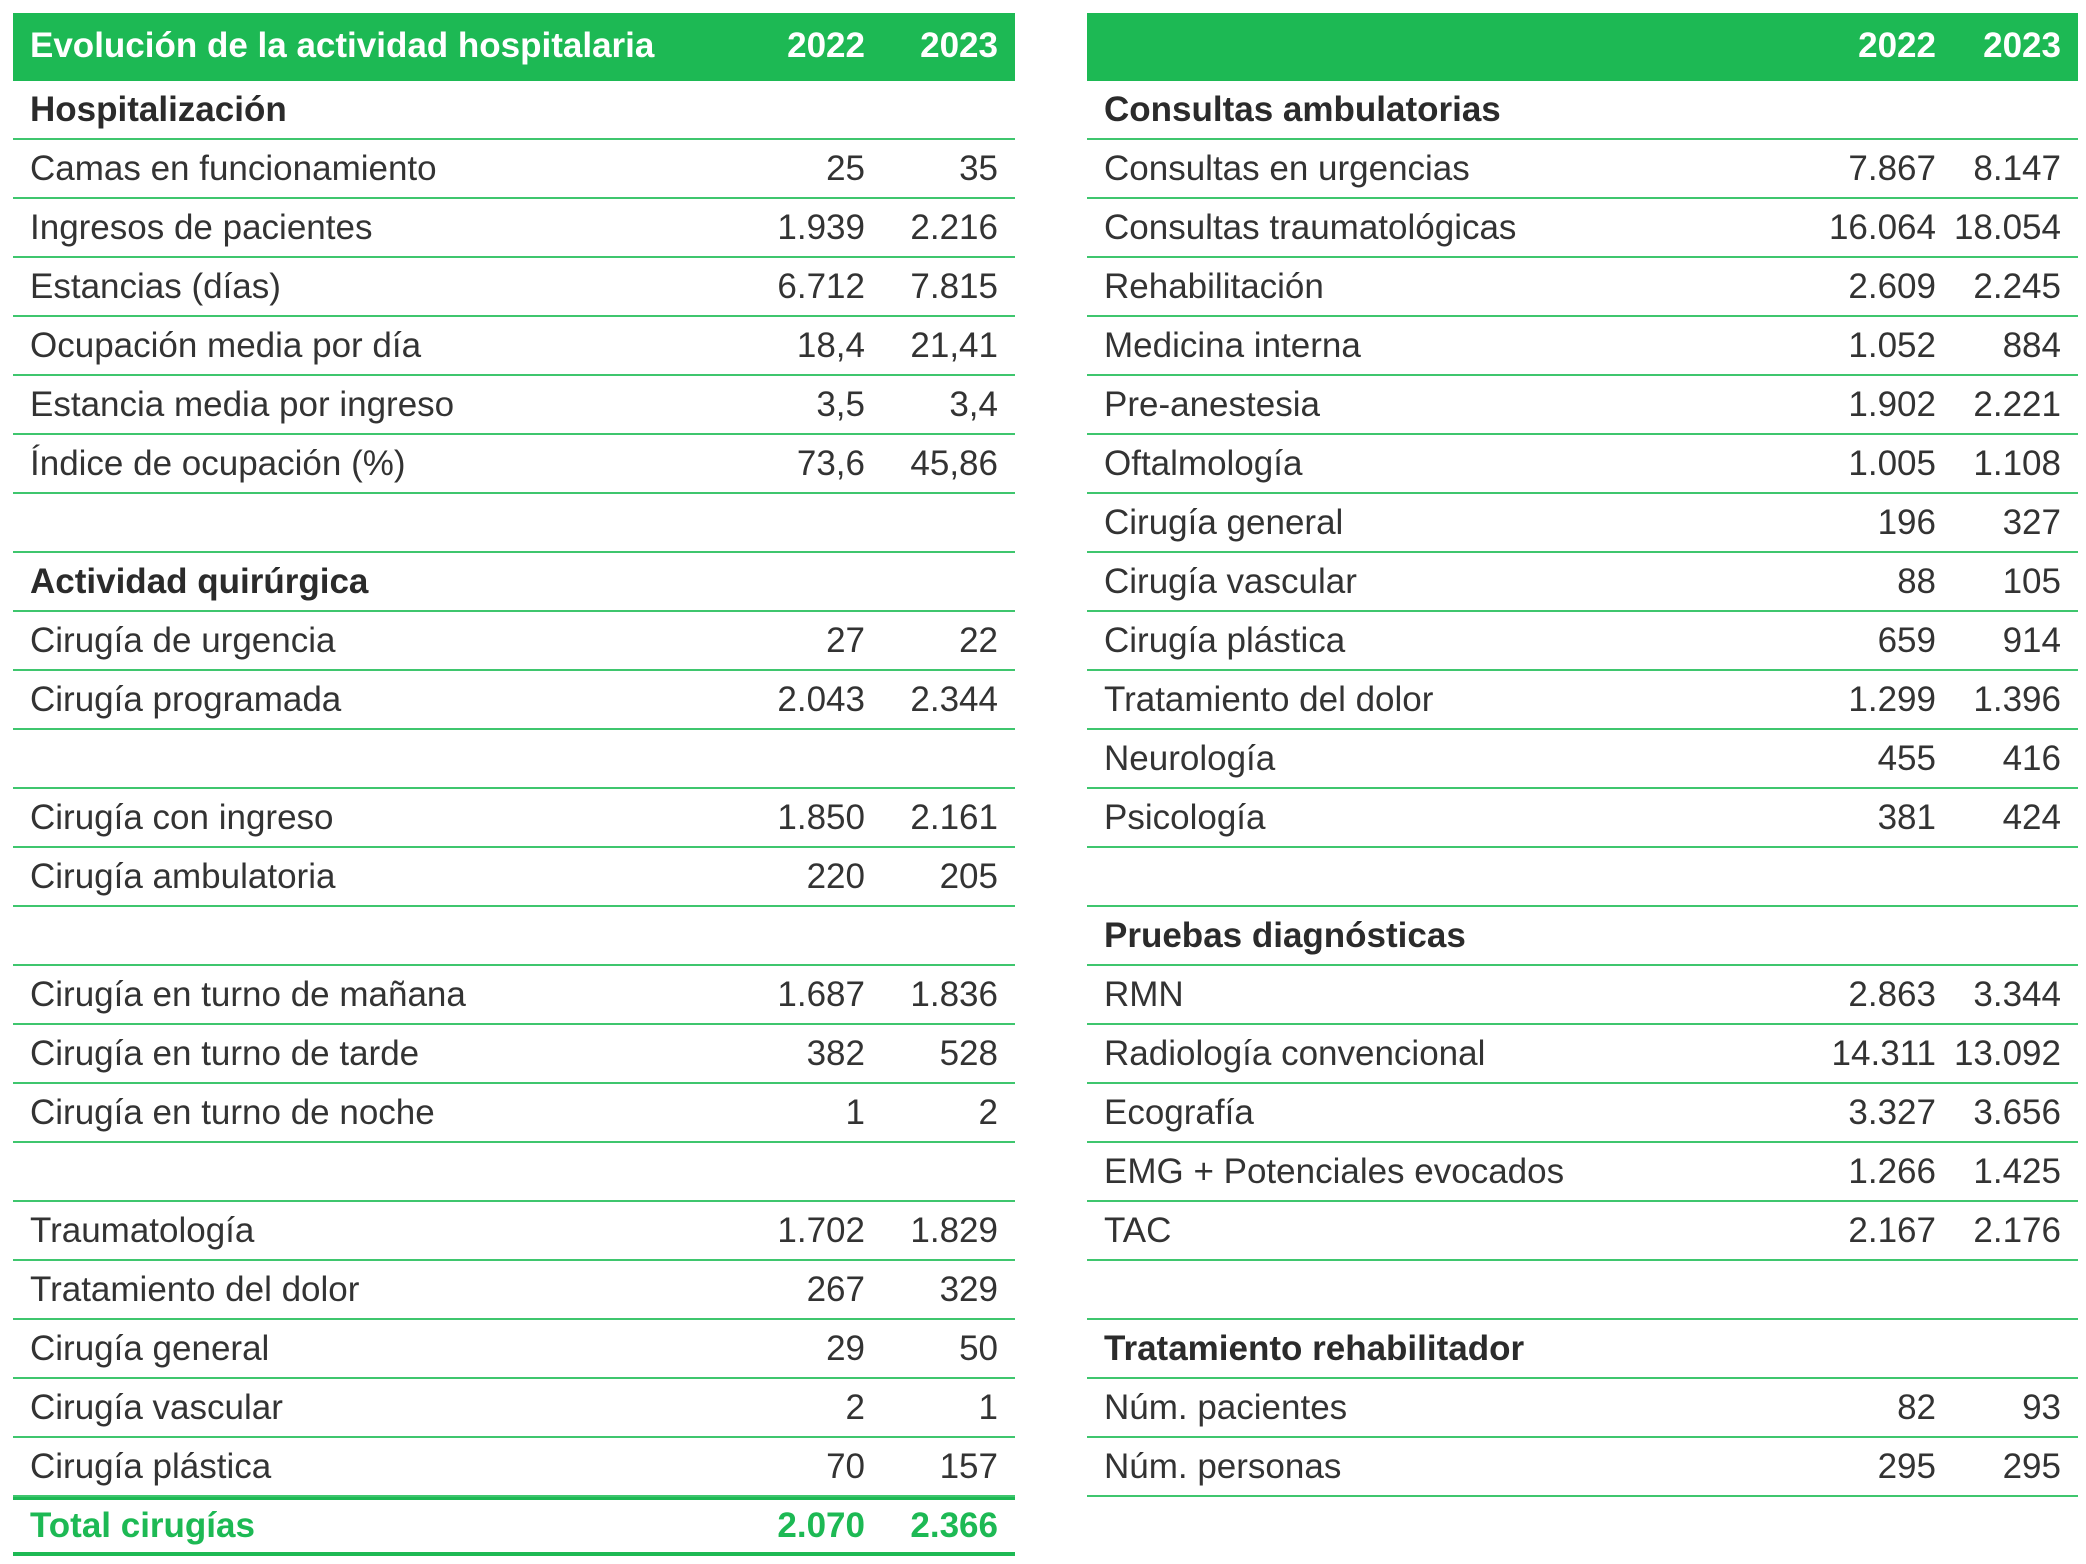 The image size is (2086, 1564). Describe the element at coordinates (1582, 346) in the screenshot. I see `table-row: Medicina interna 1.052 884` at that location.